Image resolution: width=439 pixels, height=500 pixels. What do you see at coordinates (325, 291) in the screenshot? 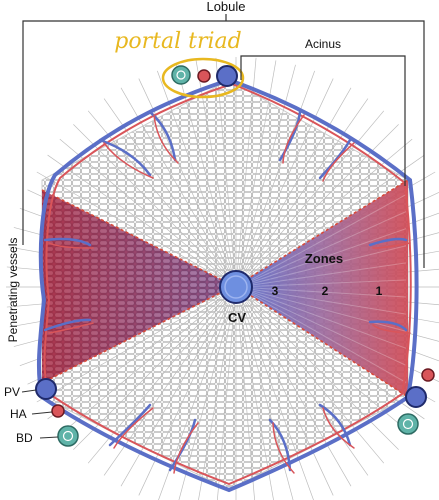
I see `zone-2-label: 2` at bounding box center [325, 291].